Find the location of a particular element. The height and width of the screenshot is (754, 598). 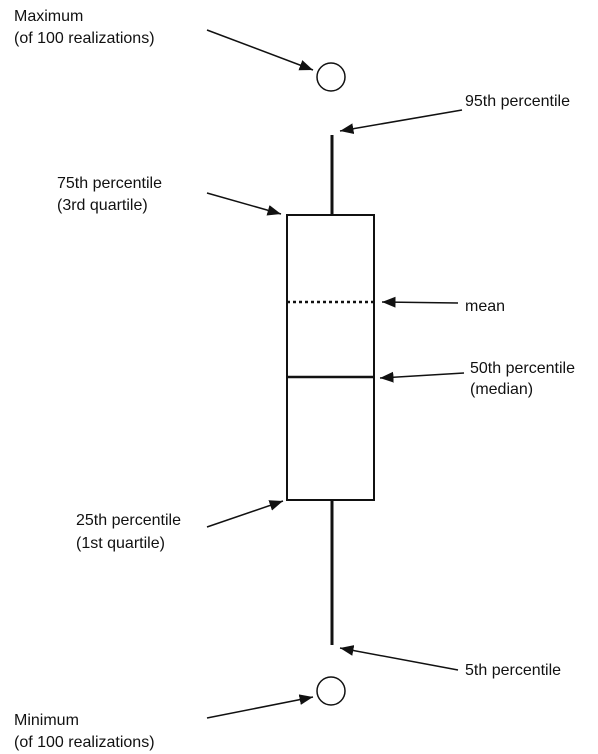

label: 95th percentile is located at coordinates (517, 101).